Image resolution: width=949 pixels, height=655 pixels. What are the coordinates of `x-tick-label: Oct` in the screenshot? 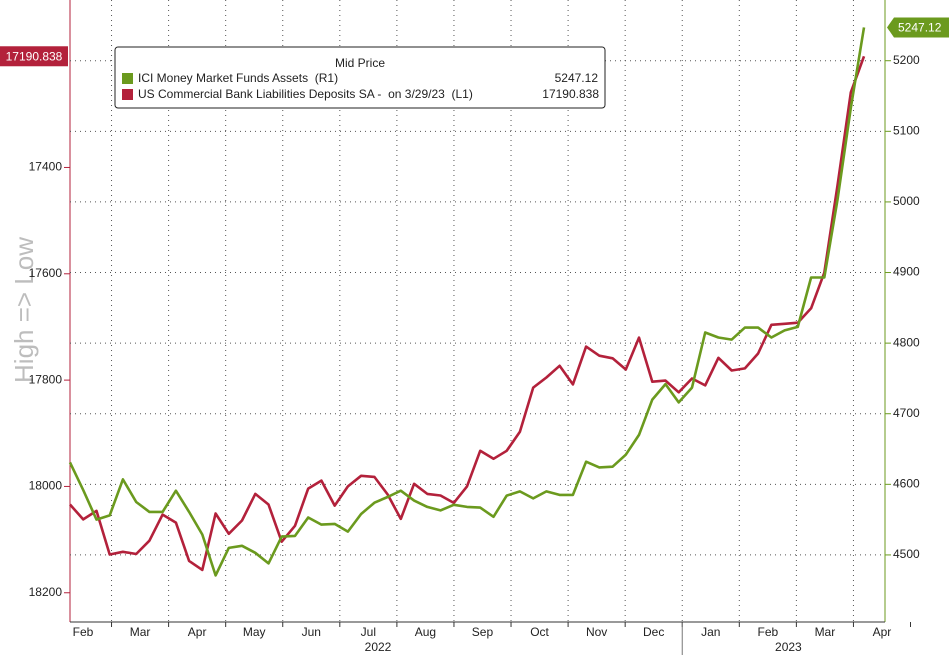 It's located at (539, 632).